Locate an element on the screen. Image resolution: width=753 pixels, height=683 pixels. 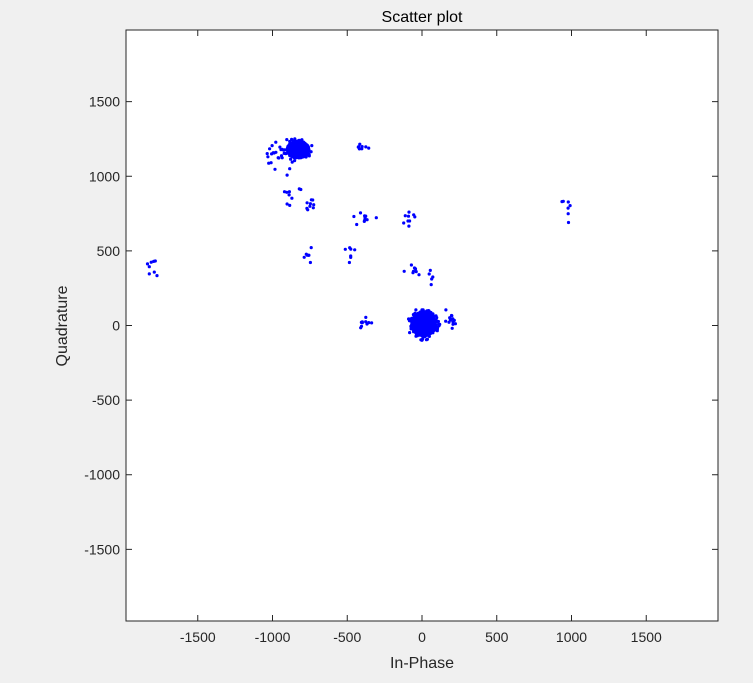
y-tick-label: 1000 is located at coordinates (104, 176).